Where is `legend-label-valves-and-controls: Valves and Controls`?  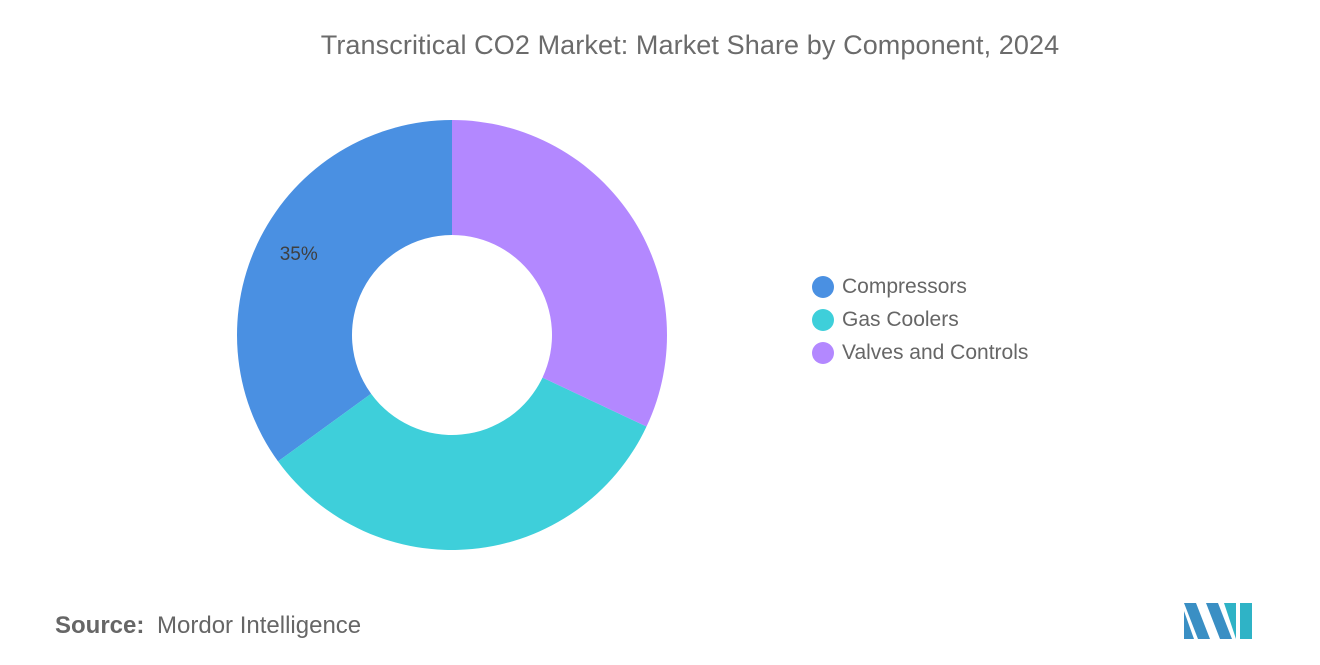 legend-label-valves-and-controls: Valves and Controls is located at coordinates (935, 352).